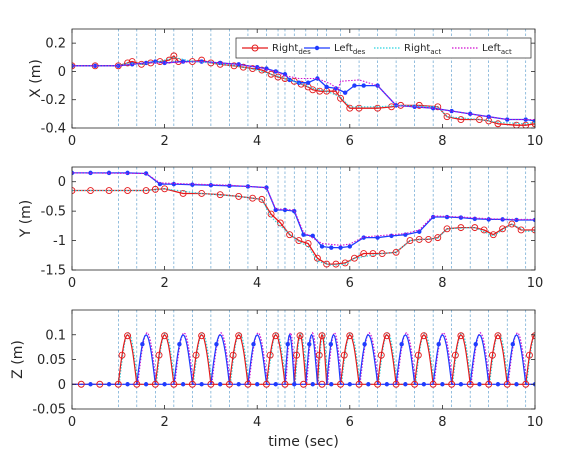 This screenshot has height=461, width=574. What do you see at coordinates (303, 442) in the screenshot?
I see `x-axis-label: time (sec)` at bounding box center [303, 442].